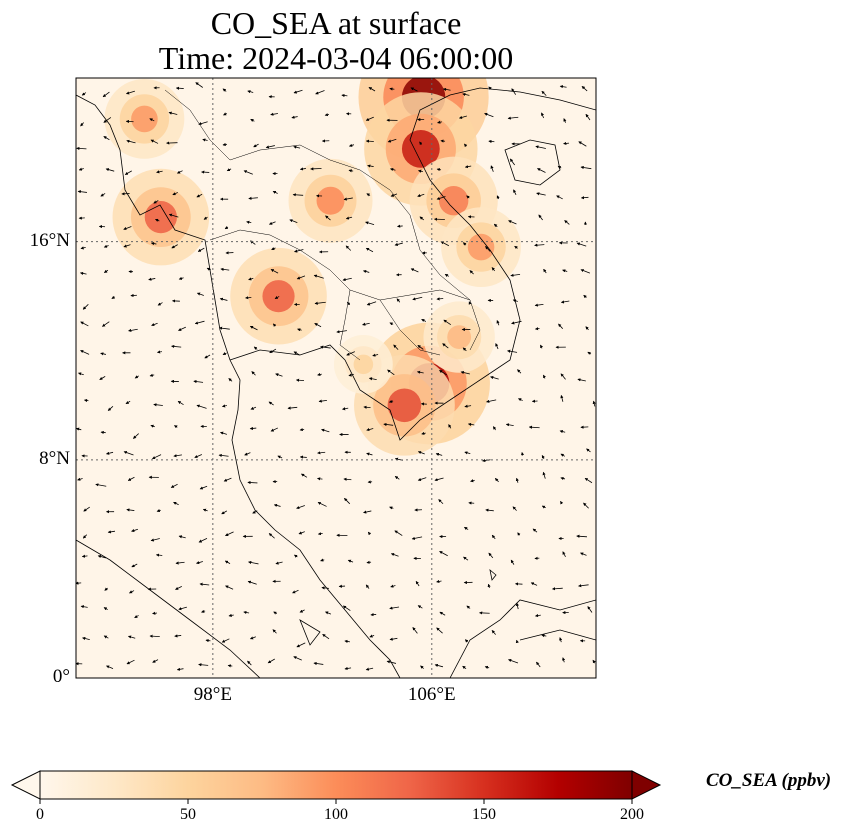 The width and height of the screenshot is (854, 836). I want to click on colorbar-under-extension, so click(25, 785).